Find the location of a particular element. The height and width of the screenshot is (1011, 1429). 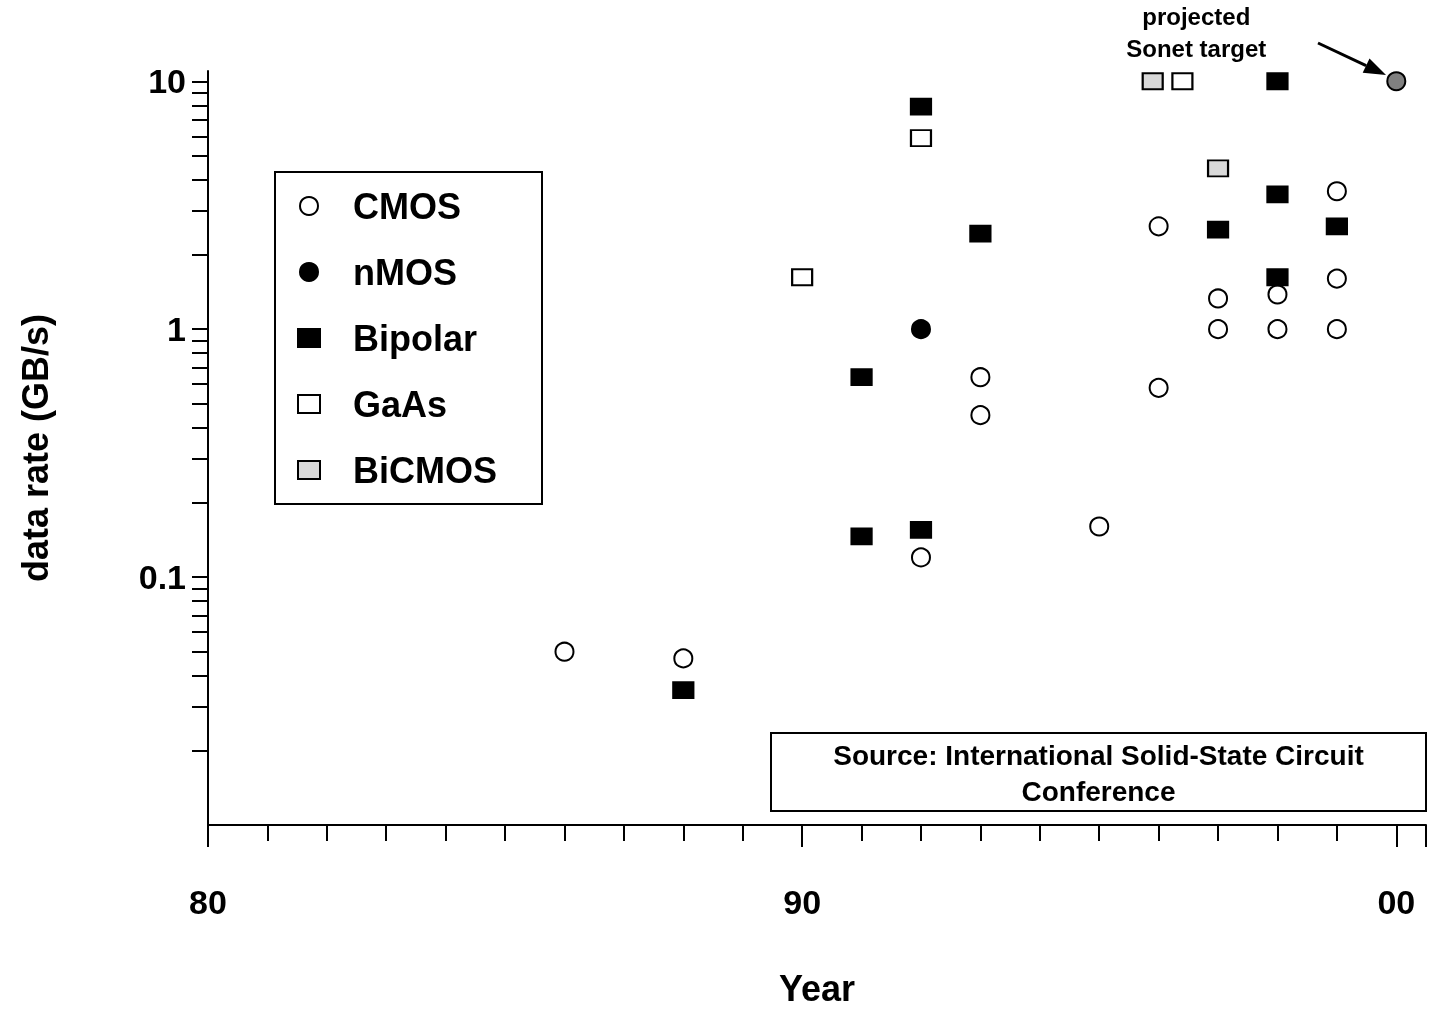

y-tick-label: 0.1 is located at coordinates (162, 577).